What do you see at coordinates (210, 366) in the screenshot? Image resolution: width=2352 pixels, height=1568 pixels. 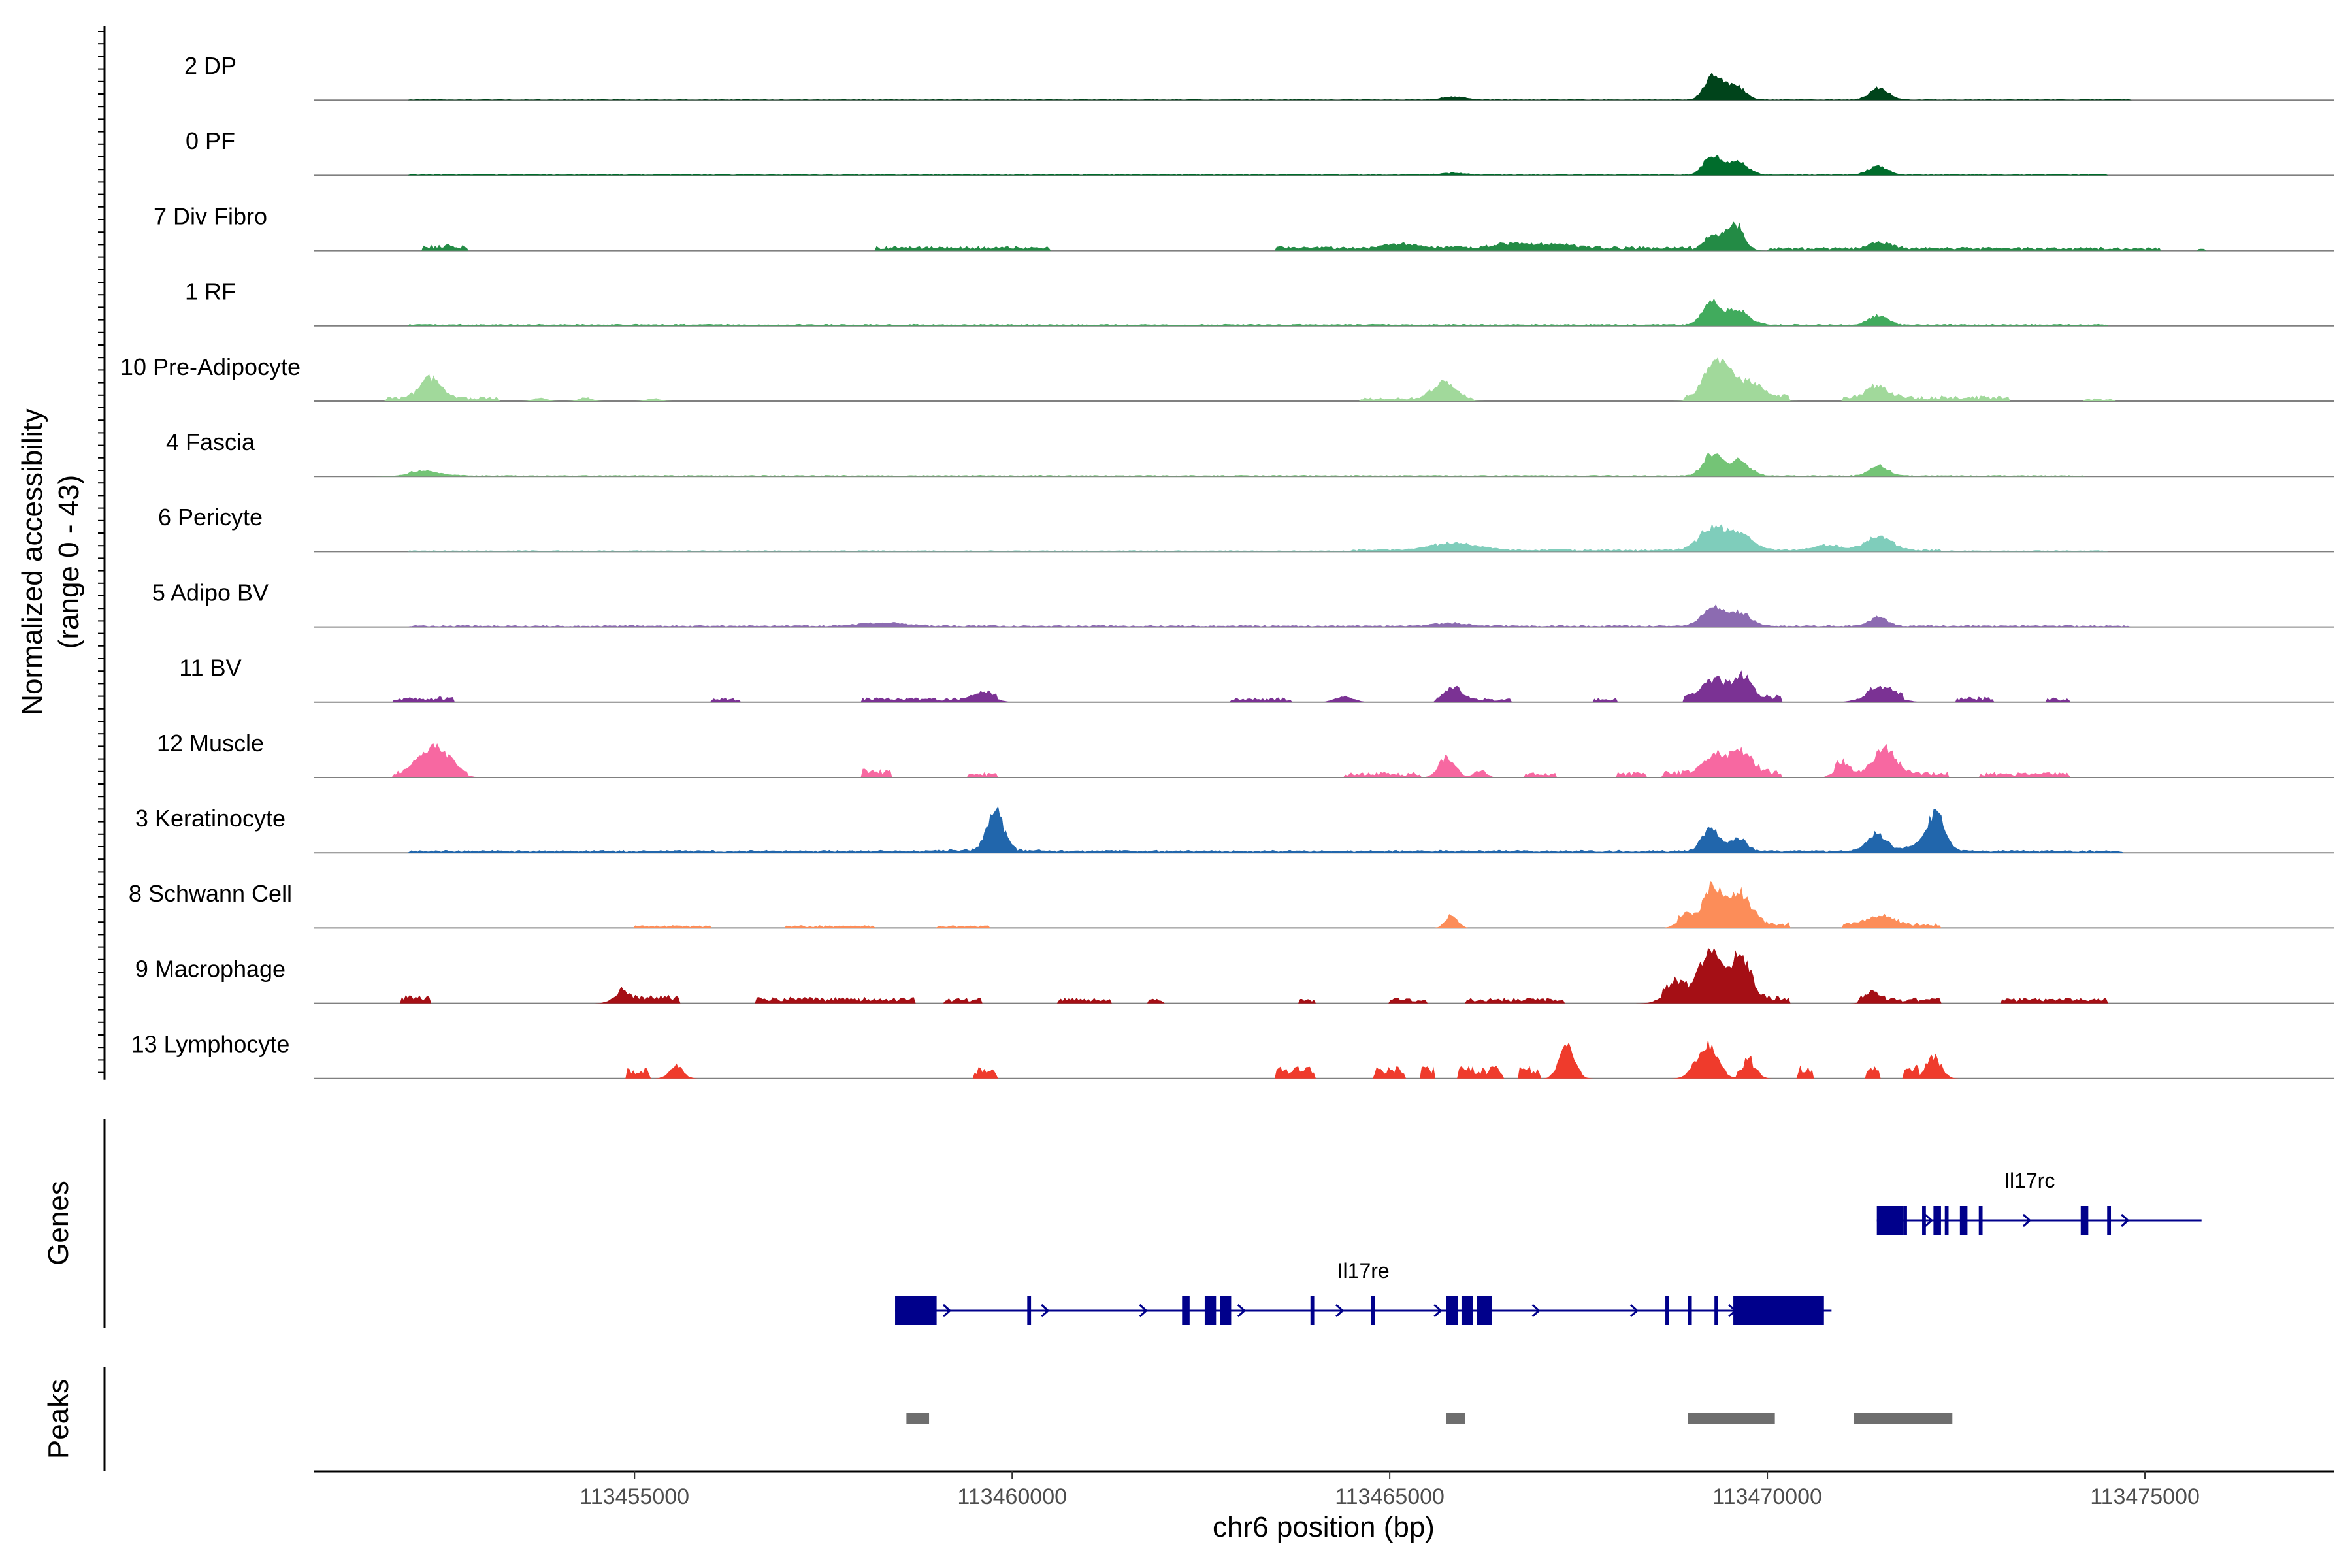 I see `track-label: 10 Pre-Adipocyte` at bounding box center [210, 366].